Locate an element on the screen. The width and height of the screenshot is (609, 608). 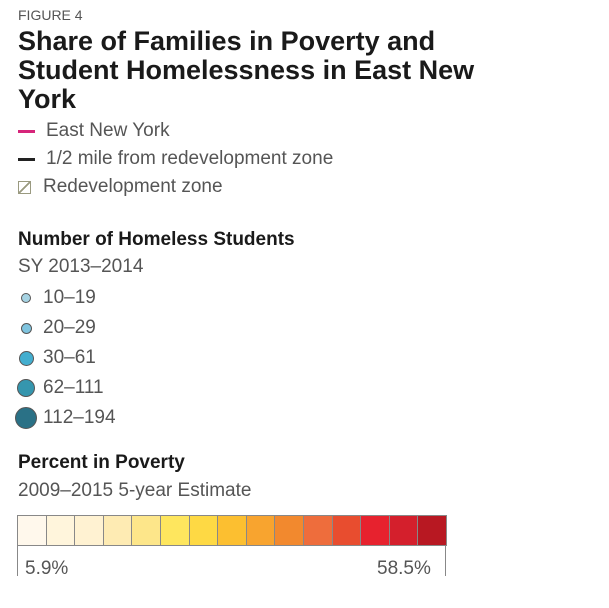
scale-min-label: 5.9% is located at coordinates (47, 568).